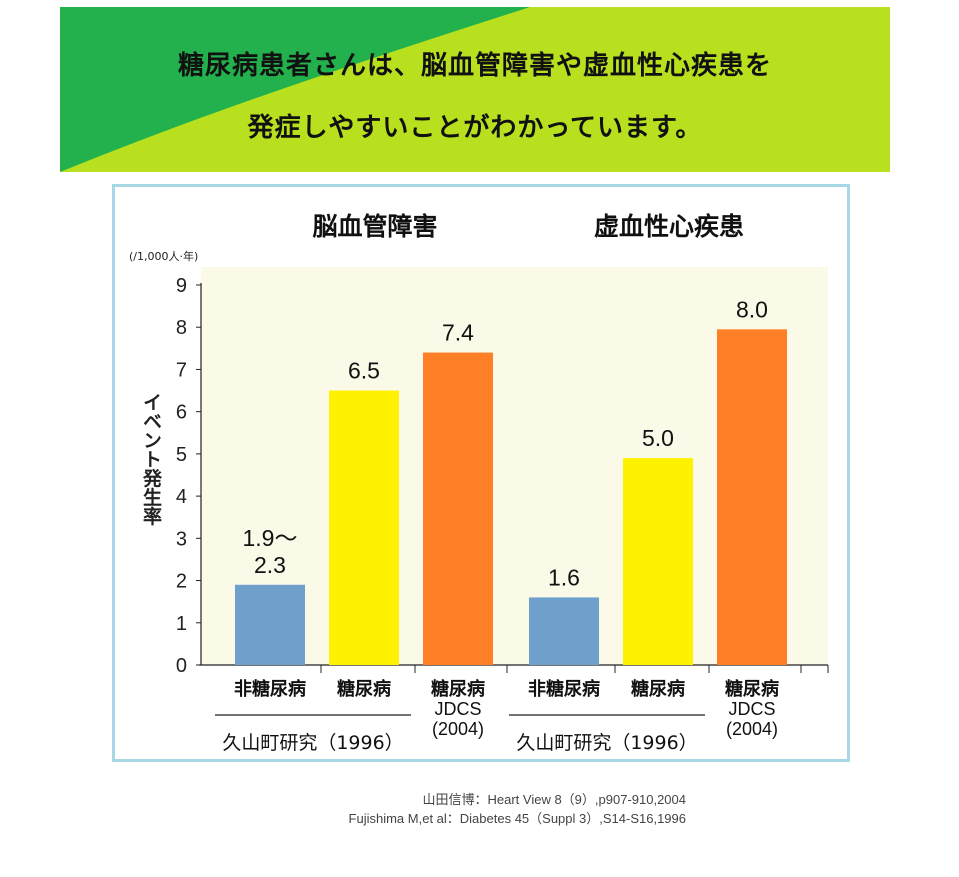 Image resolution: width=959 pixels, height=877 pixels. What do you see at coordinates (181, 582) in the screenshot?
I see `y-tick-label: 2` at bounding box center [181, 582].